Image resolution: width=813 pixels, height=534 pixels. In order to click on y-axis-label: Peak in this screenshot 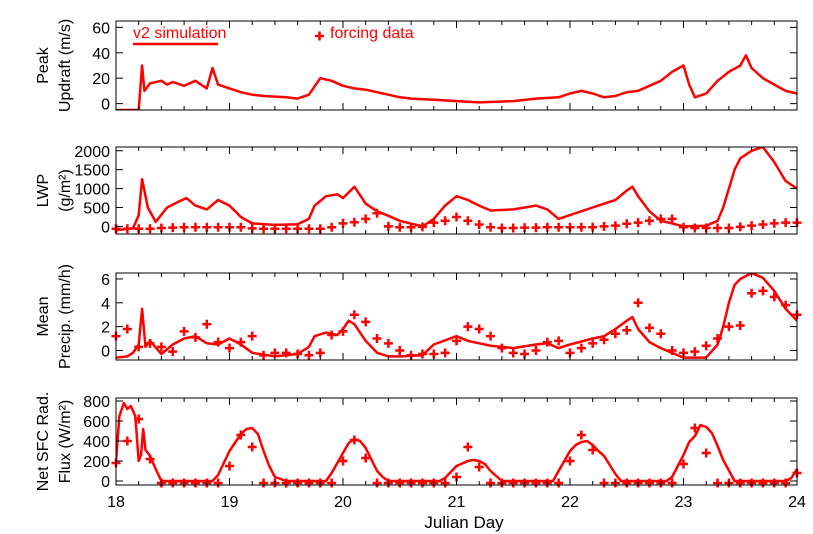, I will do `click(43, 64)`.